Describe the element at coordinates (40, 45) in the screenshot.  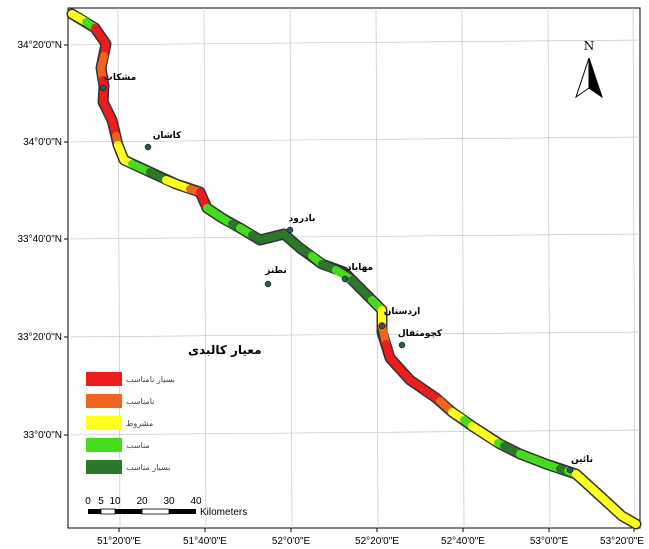
I see `lat-label: 34°20'0"N` at that location.